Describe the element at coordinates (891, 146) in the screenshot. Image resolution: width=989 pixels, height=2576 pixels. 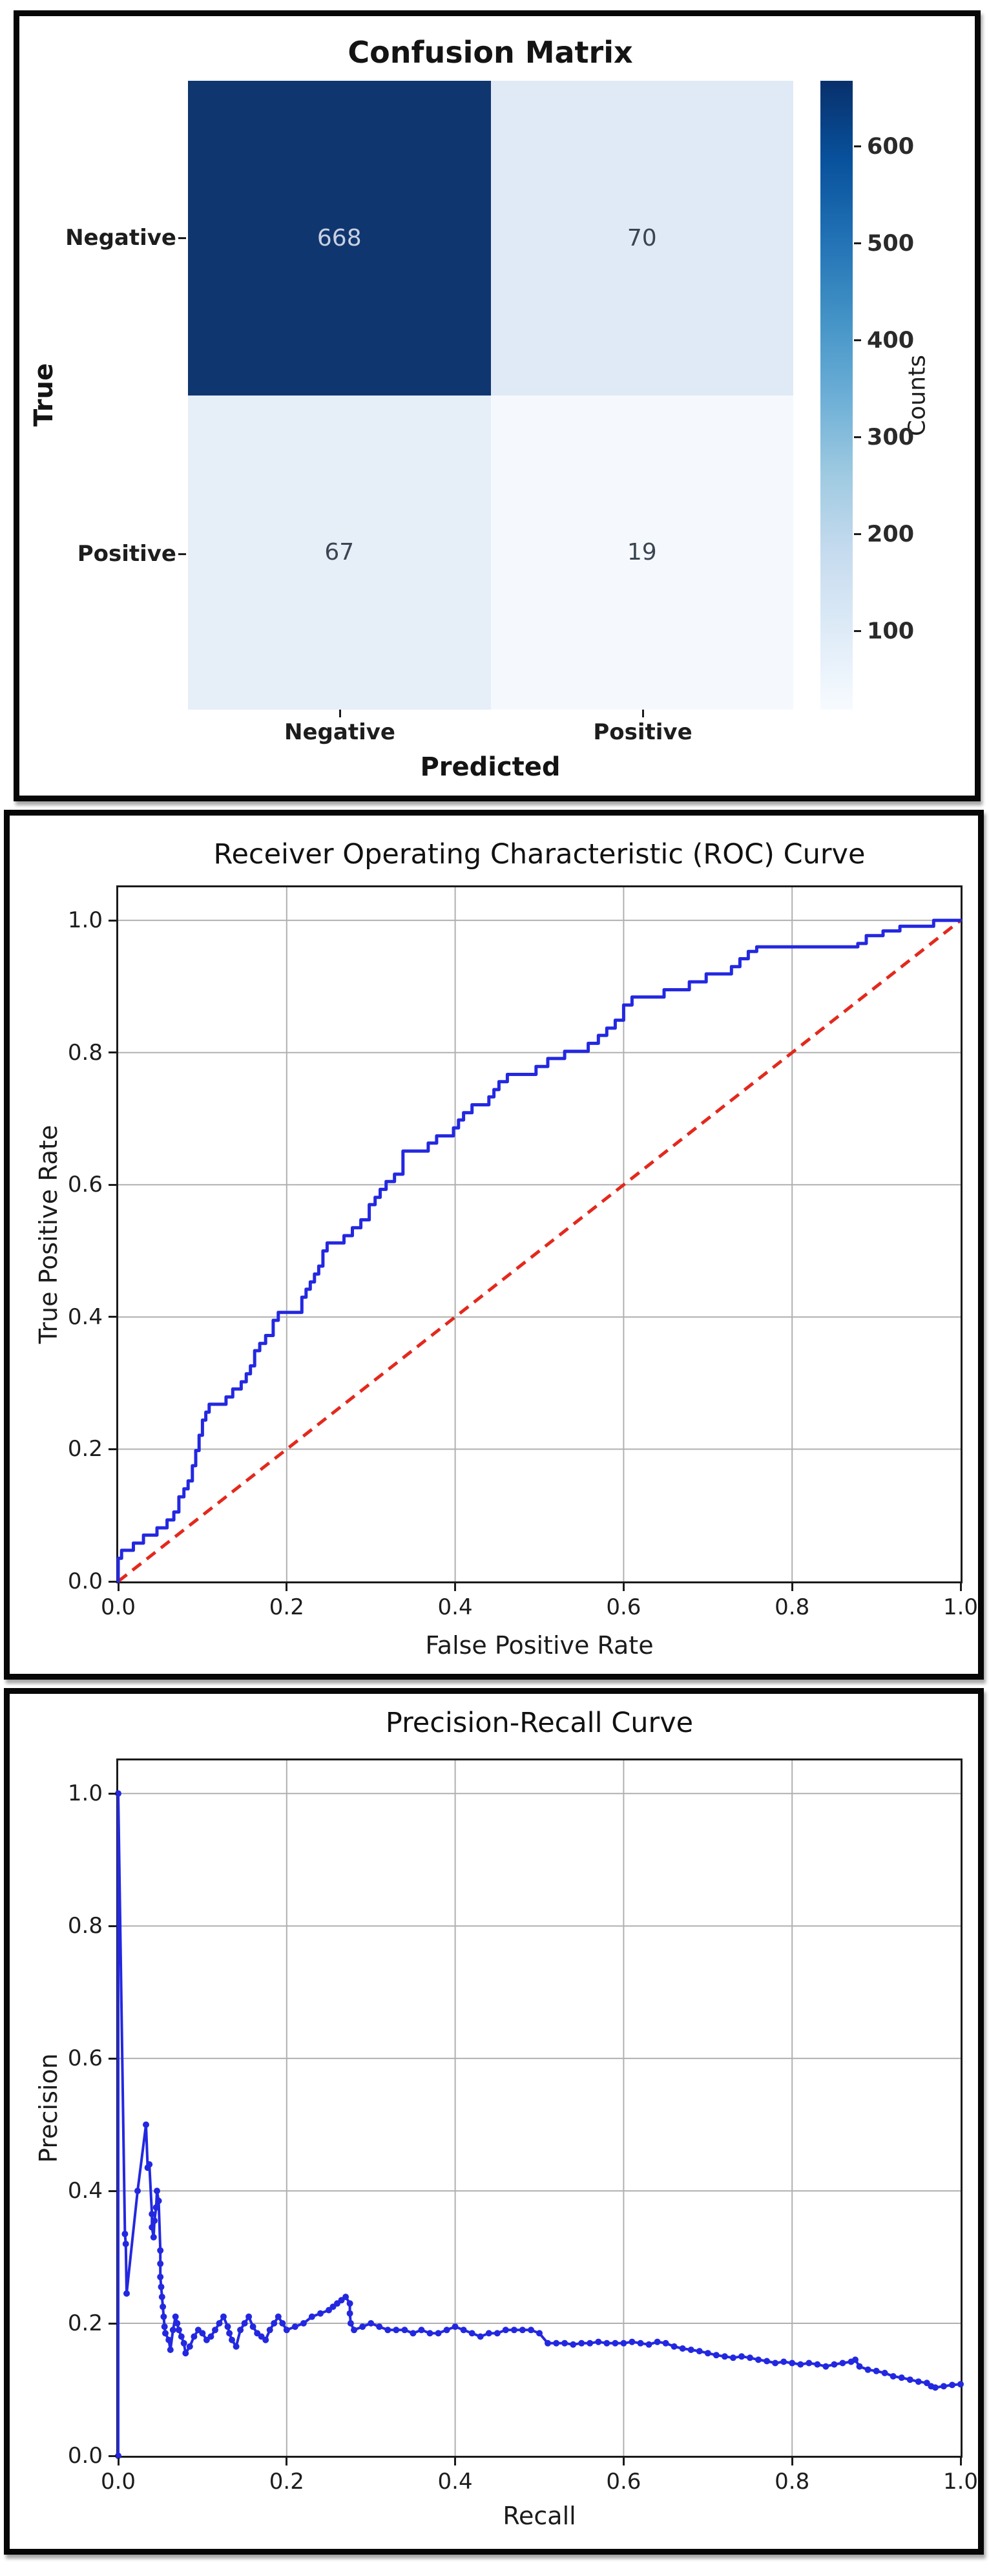
I see `colorbar-tick-label: 600` at that location.